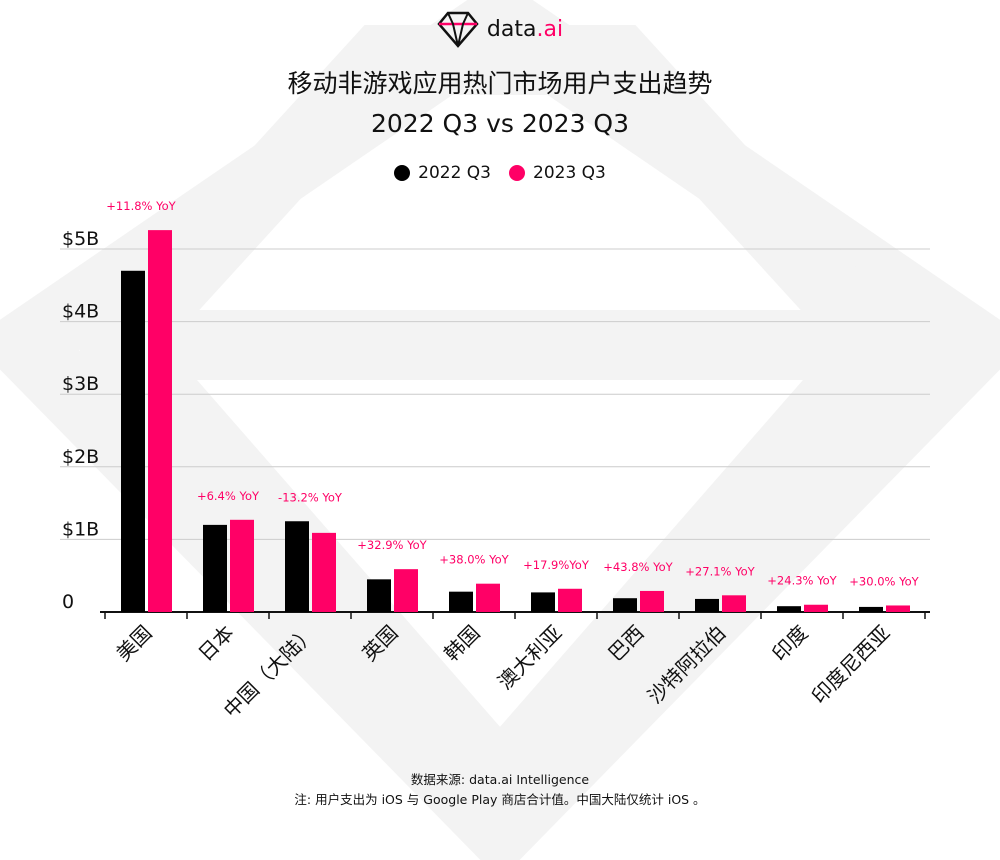 The width and height of the screenshot is (1000, 860). What do you see at coordinates (141, 206) in the screenshot?
I see `yoy-label: +11.8% YoY` at bounding box center [141, 206].